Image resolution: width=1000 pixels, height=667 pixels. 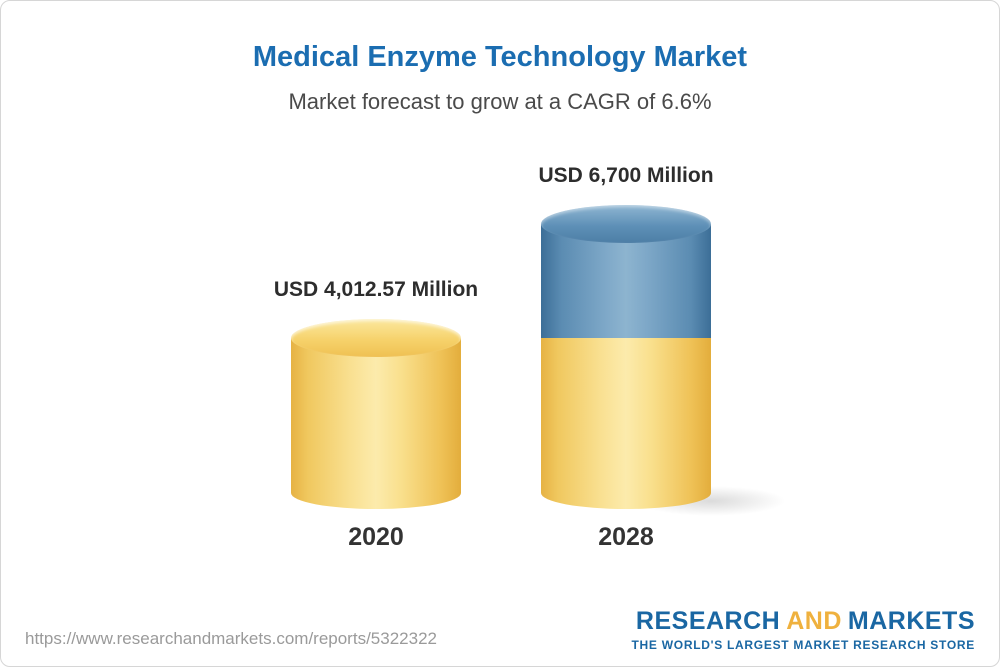 I want to click on segment-2020-base, so click(x=376, y=423).